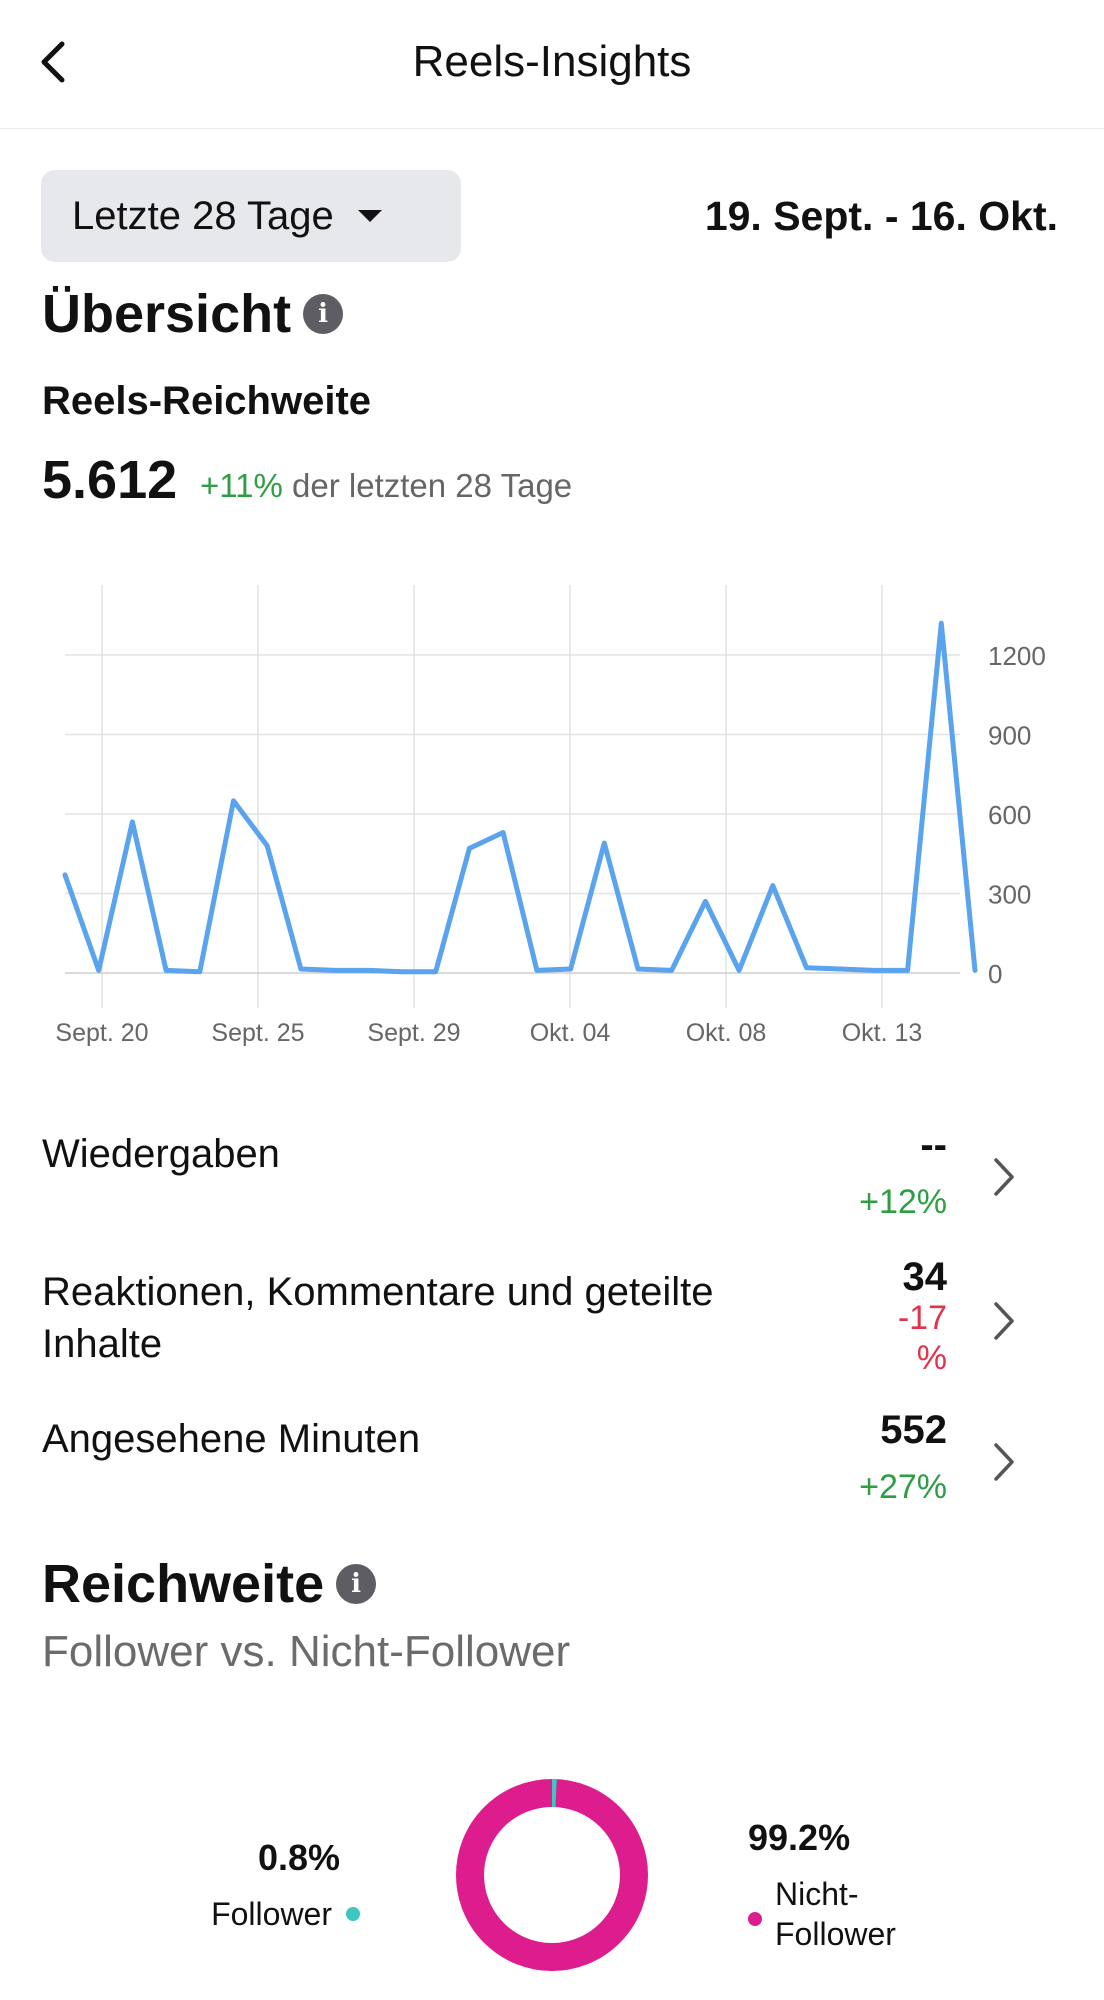  Describe the element at coordinates (183, 1584) in the screenshot. I see `reach-title: Reichweite` at that location.